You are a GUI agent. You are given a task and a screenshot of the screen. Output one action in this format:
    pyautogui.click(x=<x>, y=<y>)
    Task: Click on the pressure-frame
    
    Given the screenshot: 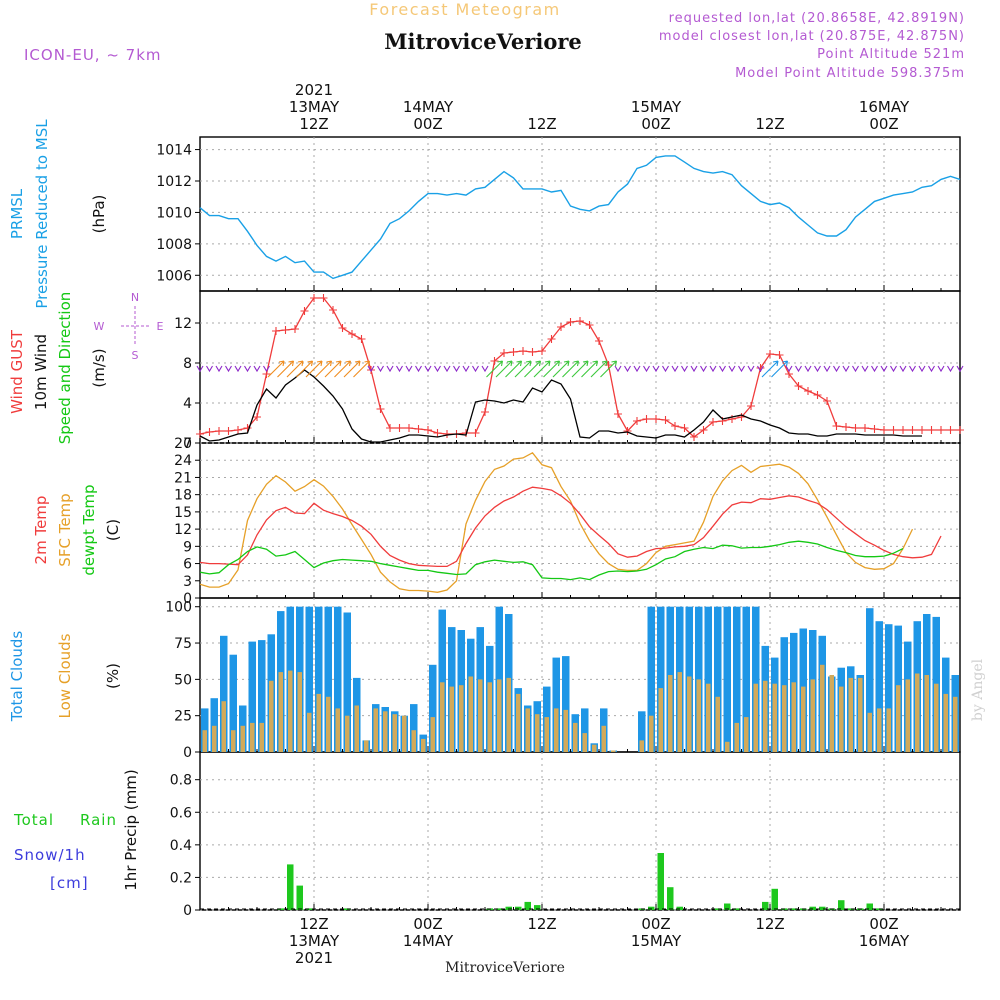 What is the action you would take?
    pyautogui.click(x=580, y=214)
    